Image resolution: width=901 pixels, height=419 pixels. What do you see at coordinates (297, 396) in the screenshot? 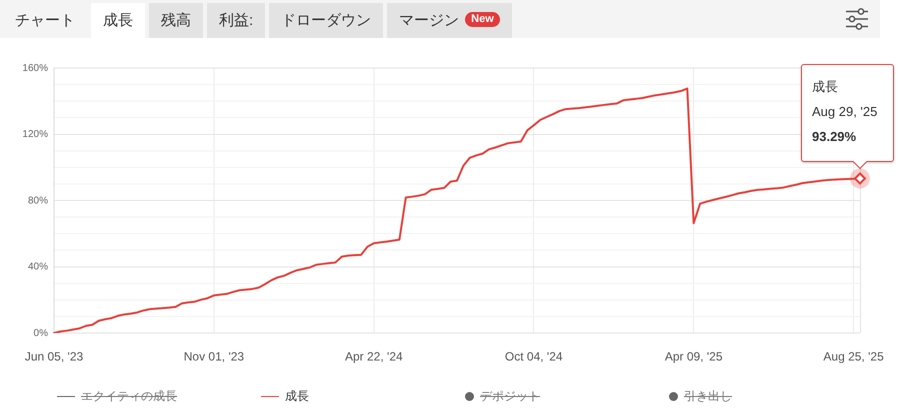
I see `legend-label: 成長` at bounding box center [297, 396].